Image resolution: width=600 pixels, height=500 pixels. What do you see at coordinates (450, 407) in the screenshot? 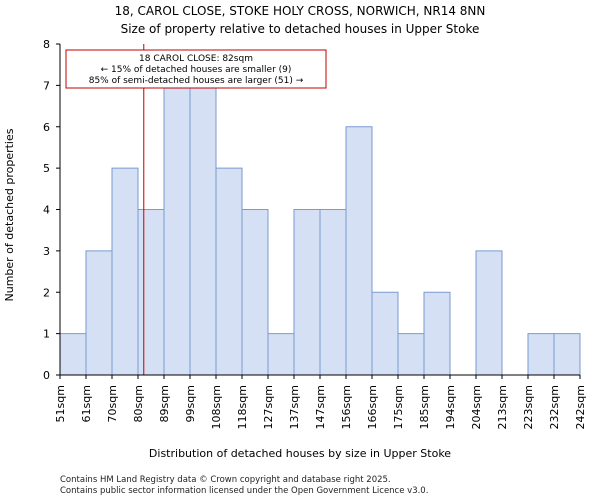
I see `x-tick-label: 194sqm` at bounding box center [450, 407].